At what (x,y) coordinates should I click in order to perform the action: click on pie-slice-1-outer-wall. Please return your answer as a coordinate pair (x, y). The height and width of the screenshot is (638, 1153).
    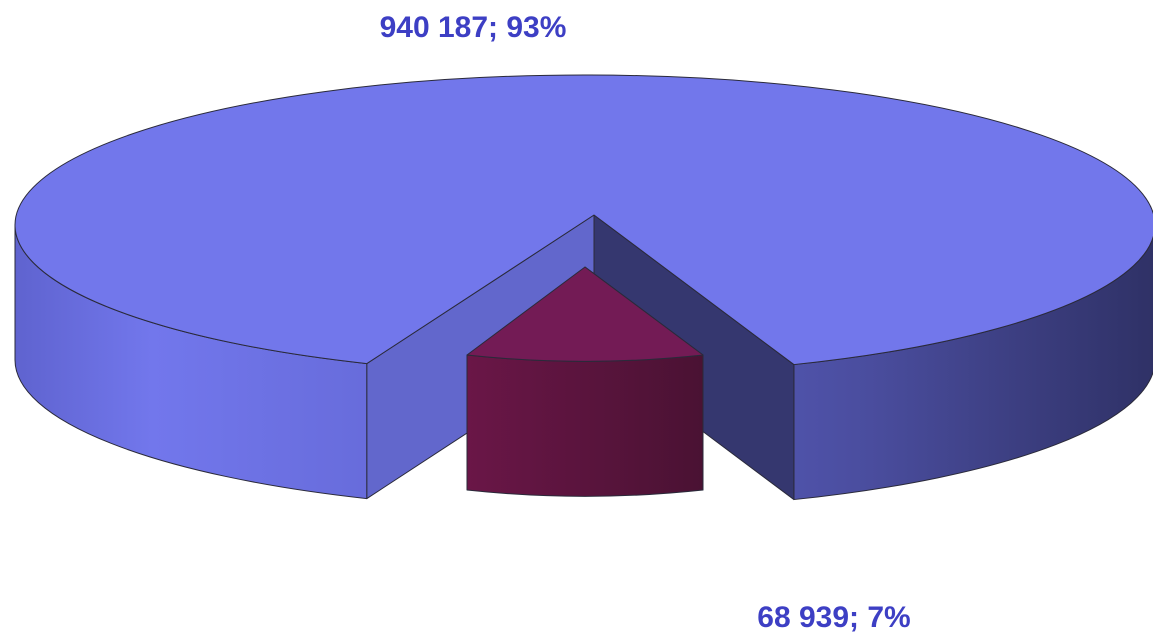
    Looking at the image, I should click on (585, 425).